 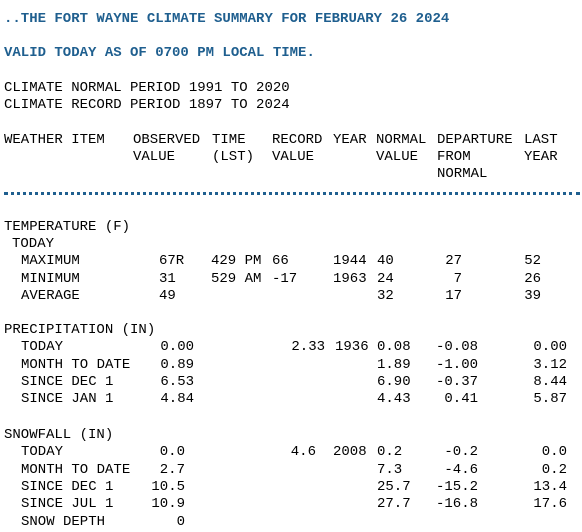 I want to click on weather-item: SNOW DEPTH, so click(x=63, y=521).